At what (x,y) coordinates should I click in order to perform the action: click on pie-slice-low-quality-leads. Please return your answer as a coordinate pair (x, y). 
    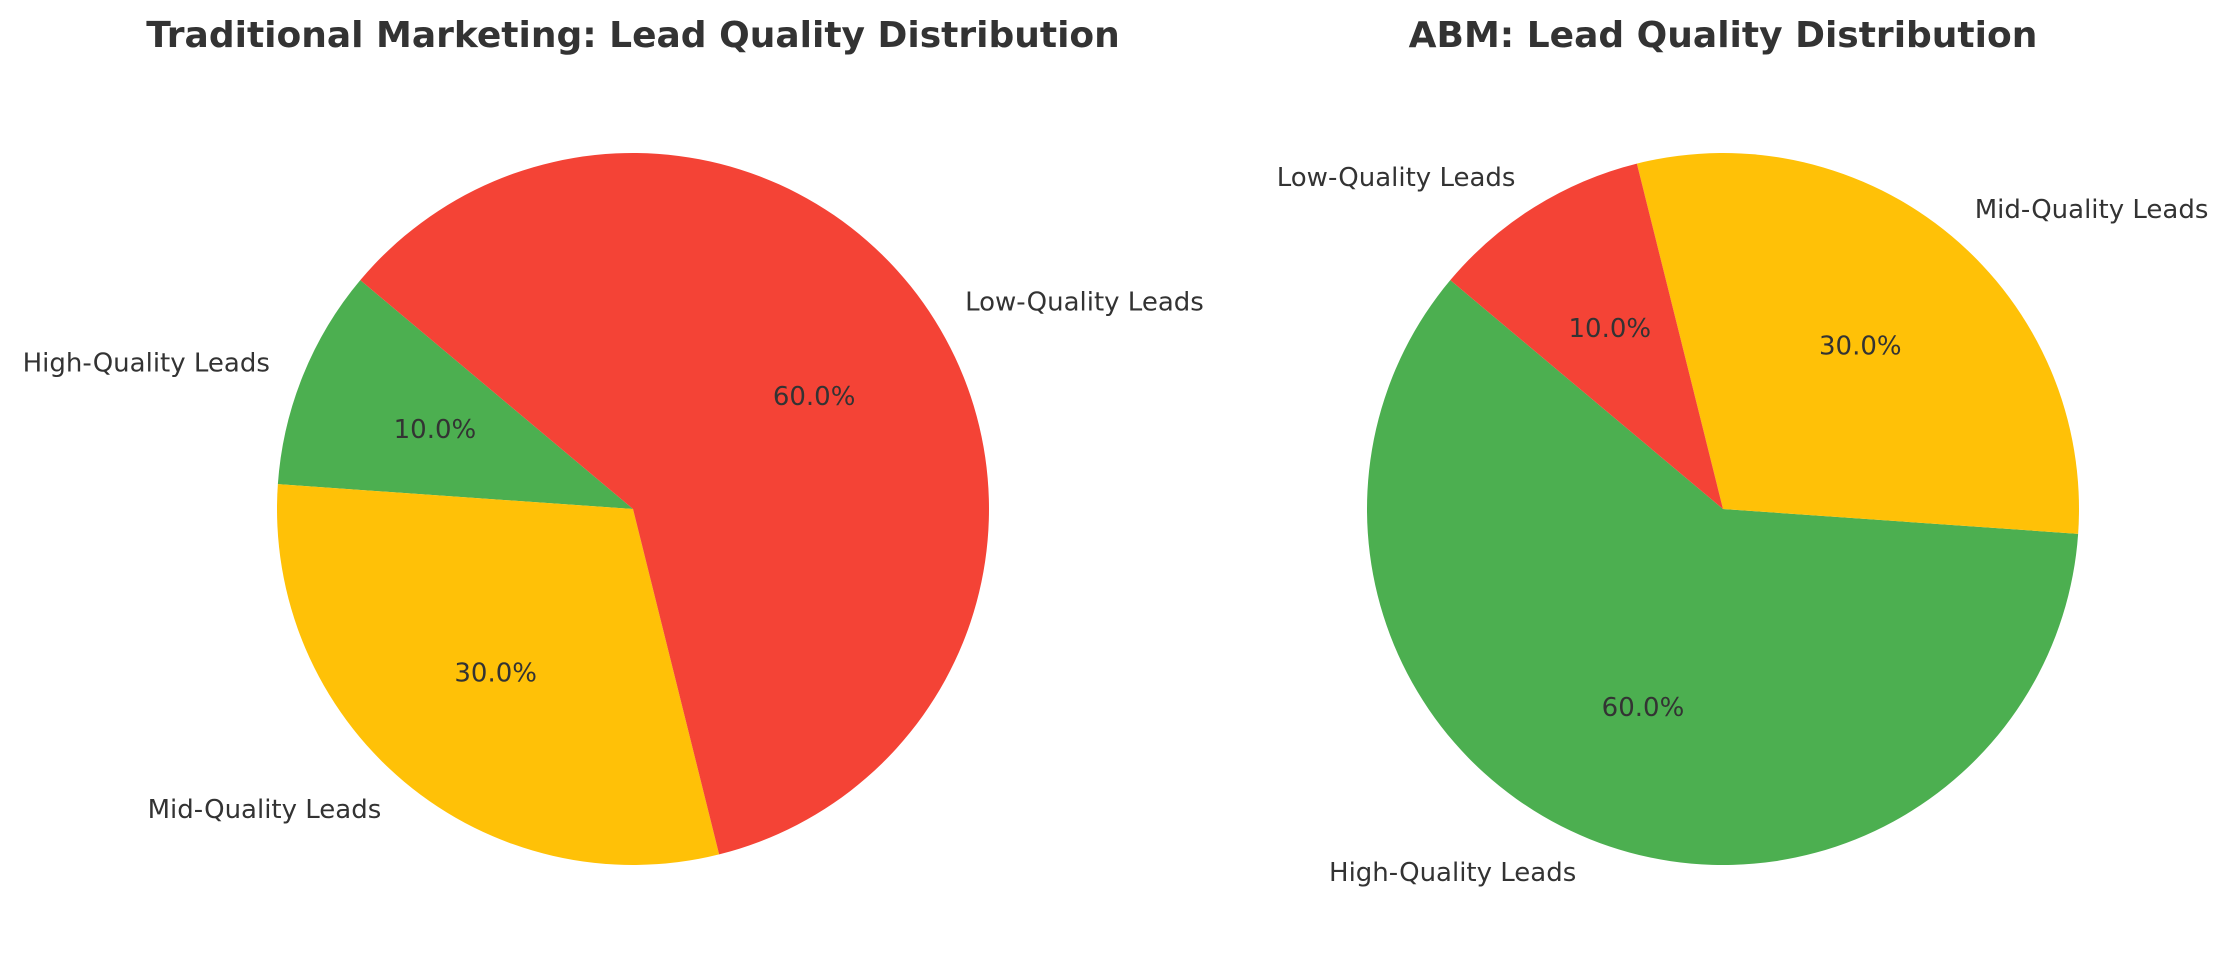
    Looking at the image, I should click on (1586, 336).